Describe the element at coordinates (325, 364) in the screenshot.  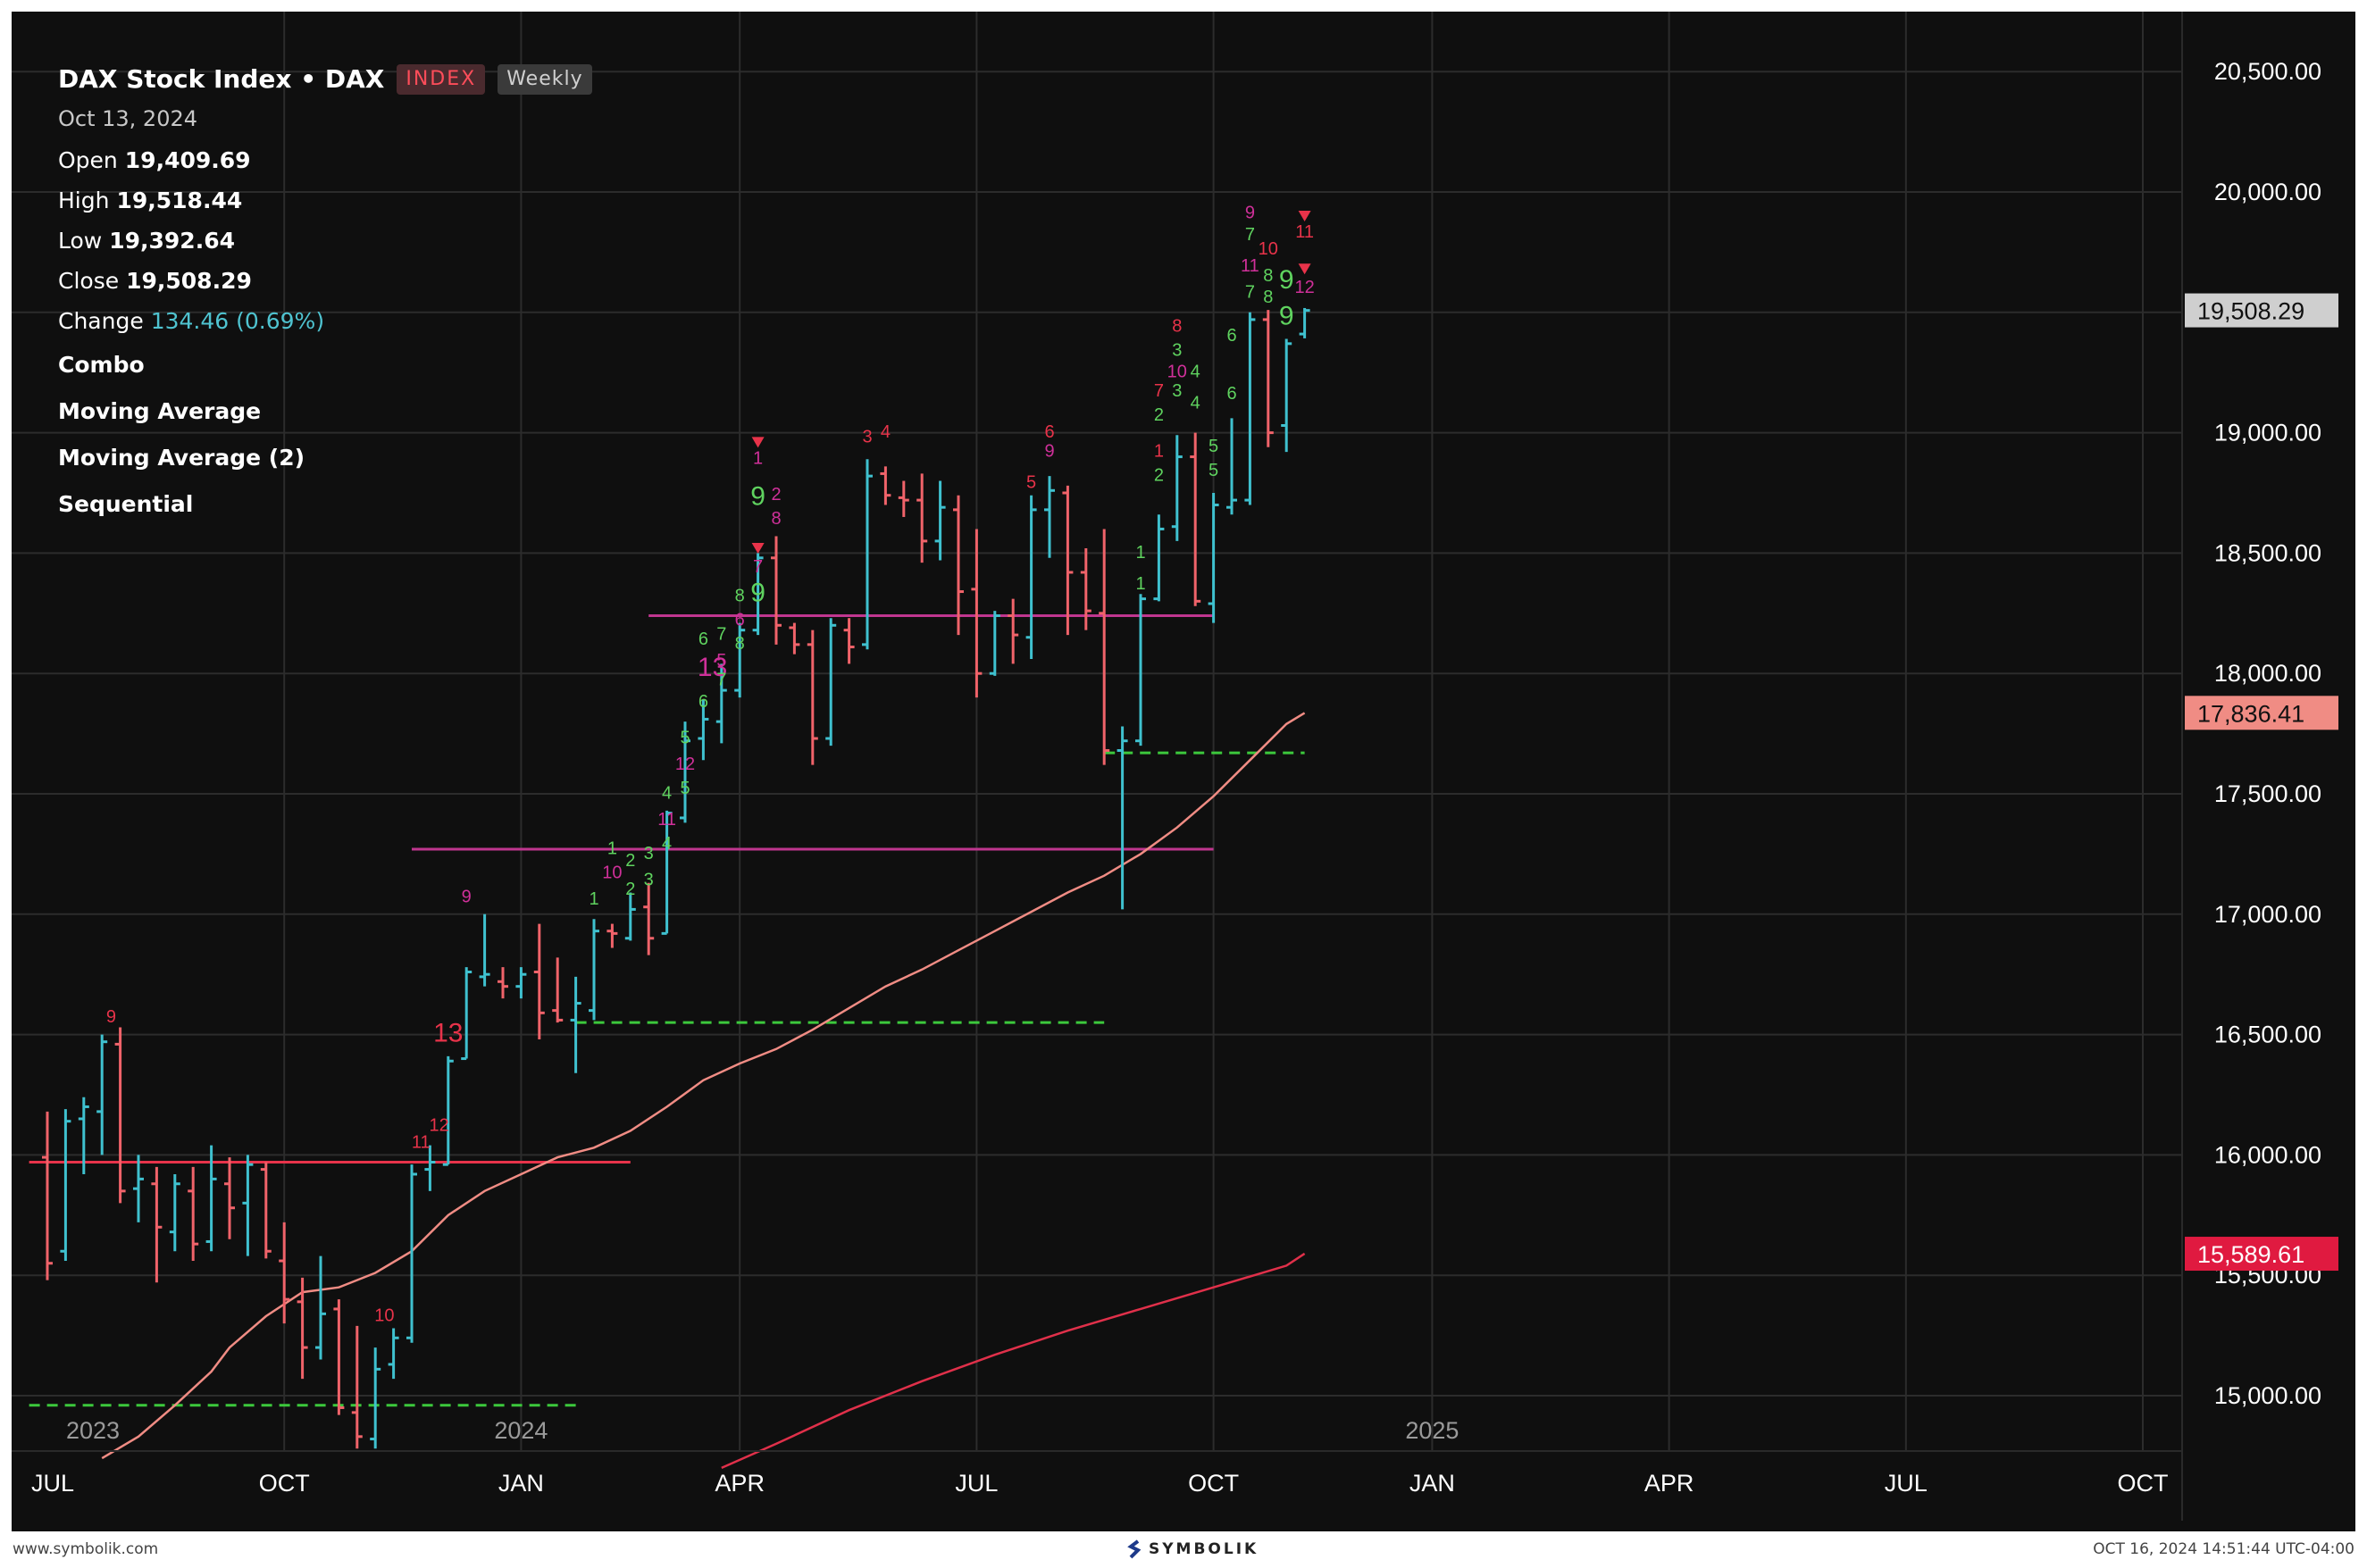
I see `study-combo: Combo` at that location.